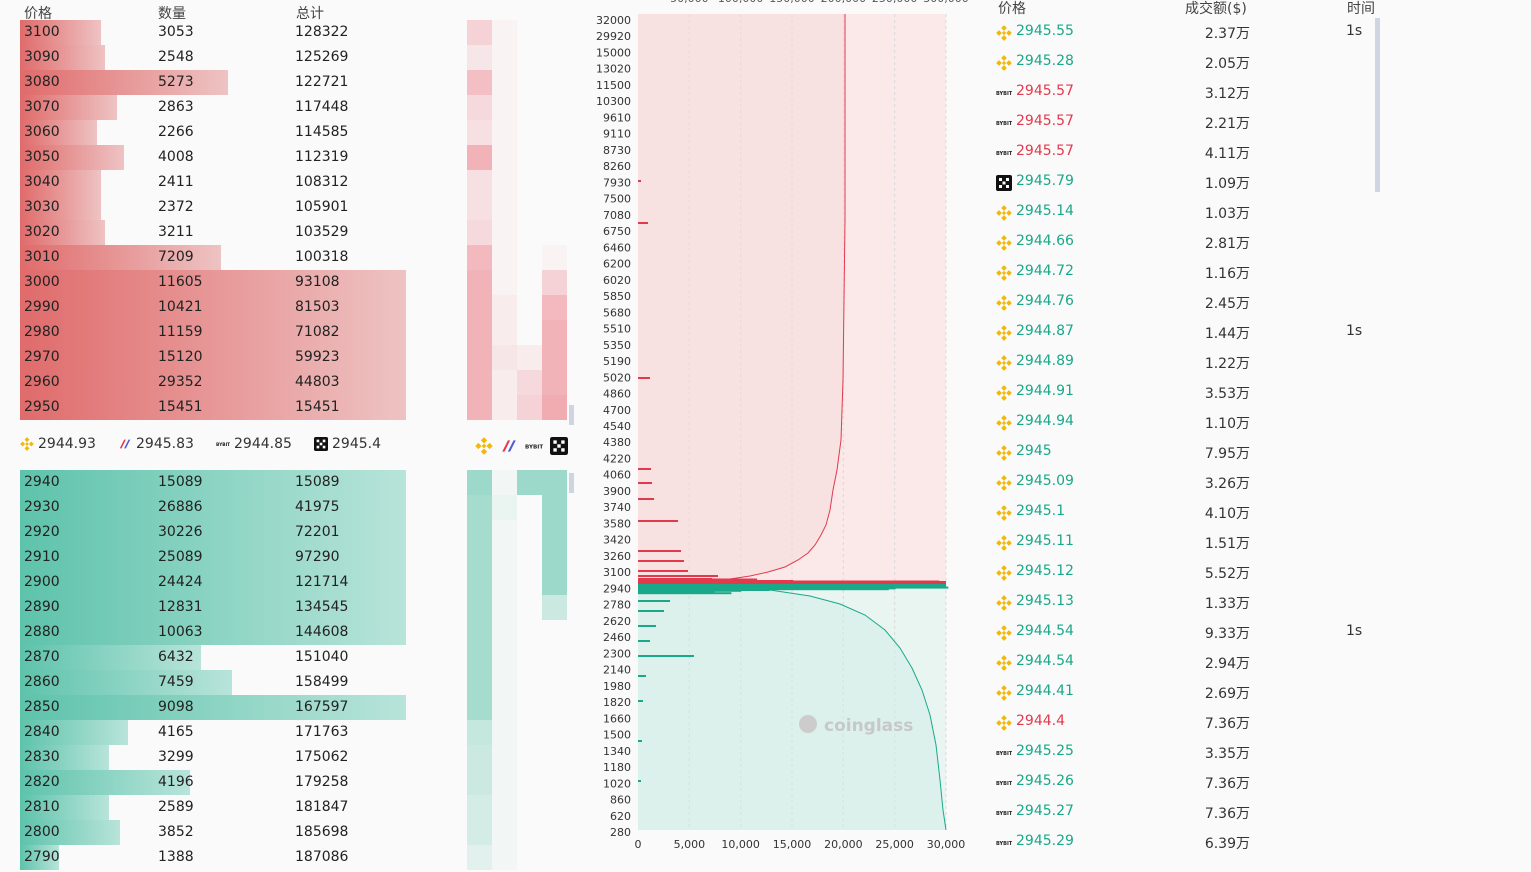  Describe the element at coordinates (1196, 153) in the screenshot. I see `trade-row: BYBIT 2945.57 4.11万` at that location.